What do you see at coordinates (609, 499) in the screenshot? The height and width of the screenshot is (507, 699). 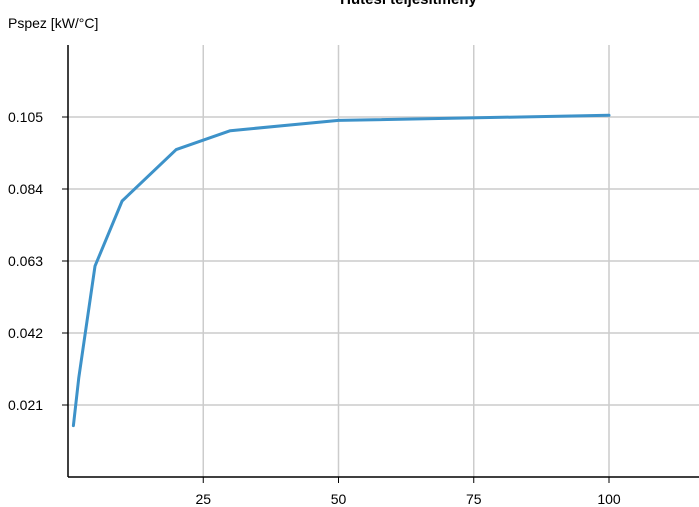 I see `x-tick-label: 100` at bounding box center [609, 499].